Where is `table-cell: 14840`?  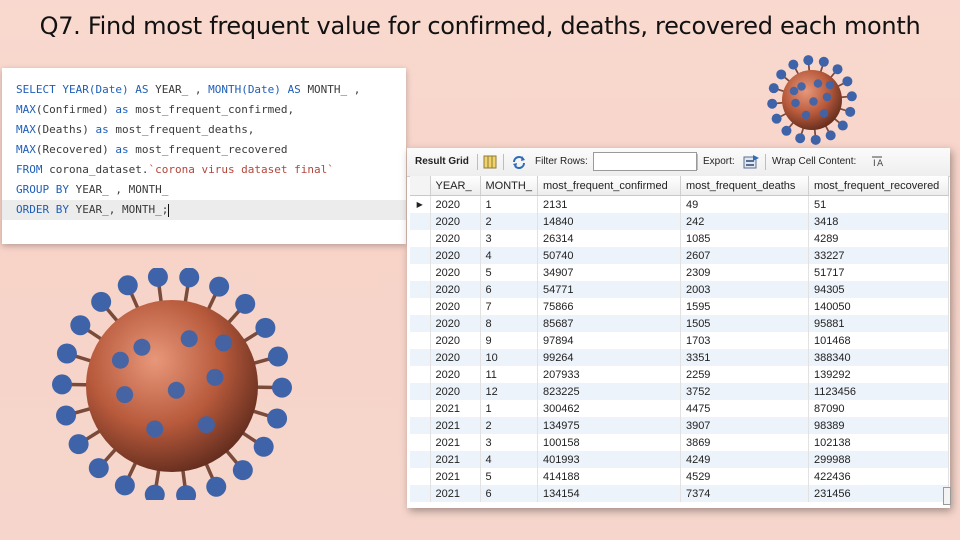
table-cell: 14840 is located at coordinates (609, 221).